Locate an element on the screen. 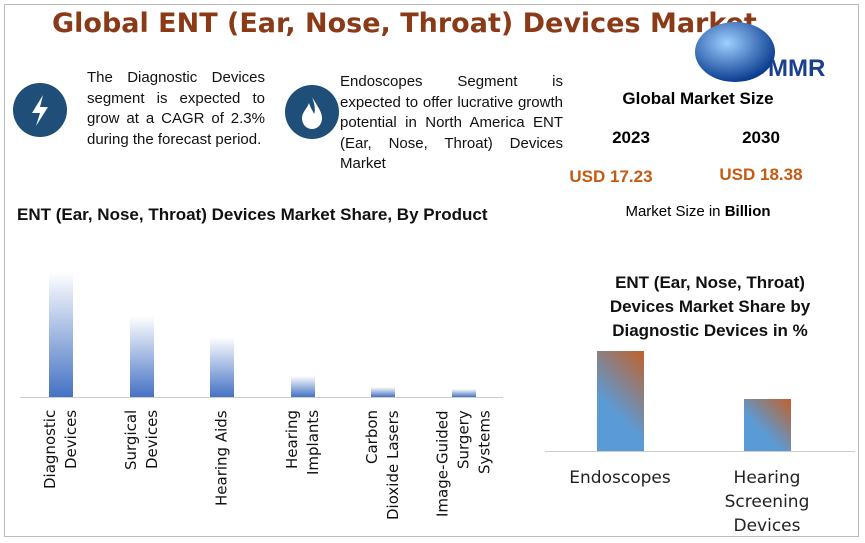  bolt-icon is located at coordinates (40, 110).